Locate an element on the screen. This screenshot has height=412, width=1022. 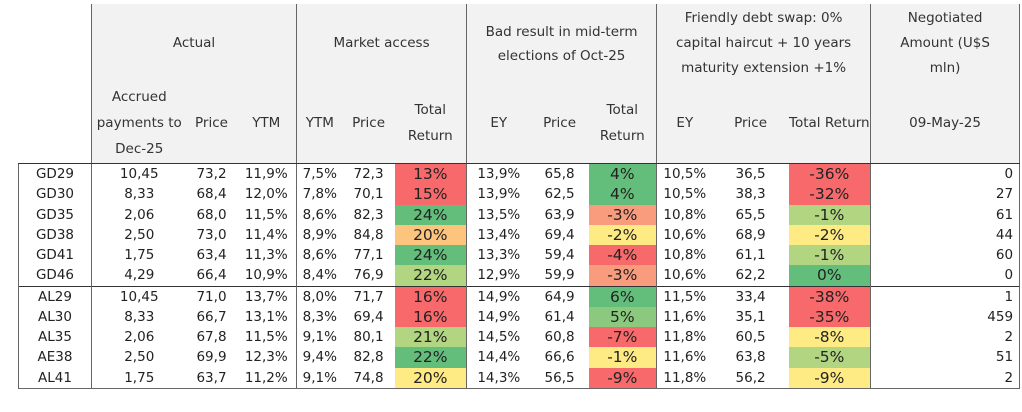
col-price: Price is located at coordinates (211, 123).